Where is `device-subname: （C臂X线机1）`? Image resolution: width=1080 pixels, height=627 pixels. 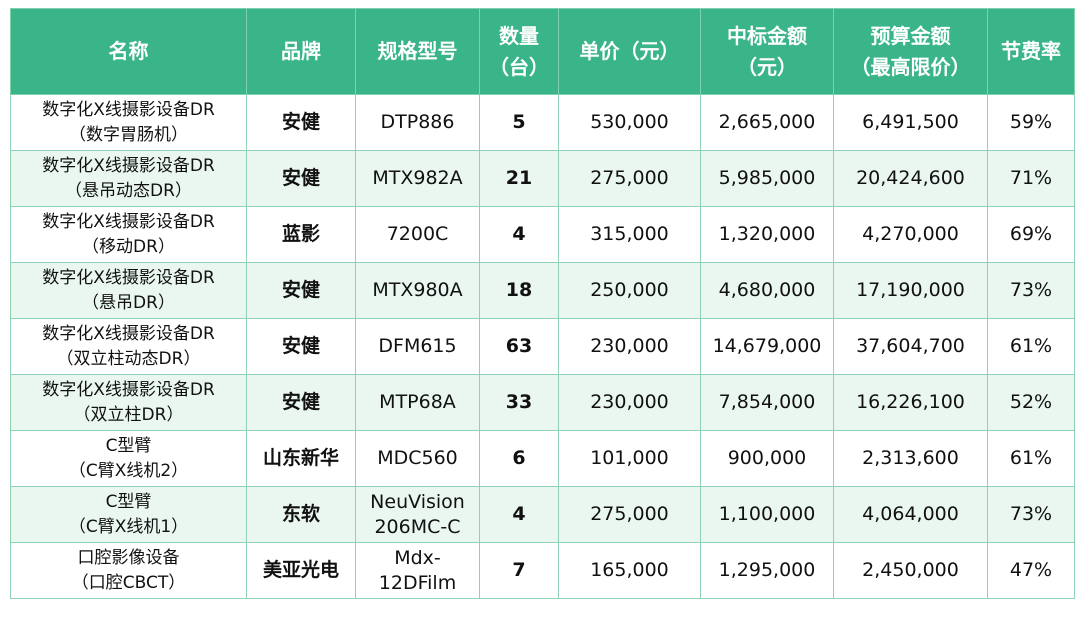
device-subname: （C臂X线机1） is located at coordinates (128, 526).